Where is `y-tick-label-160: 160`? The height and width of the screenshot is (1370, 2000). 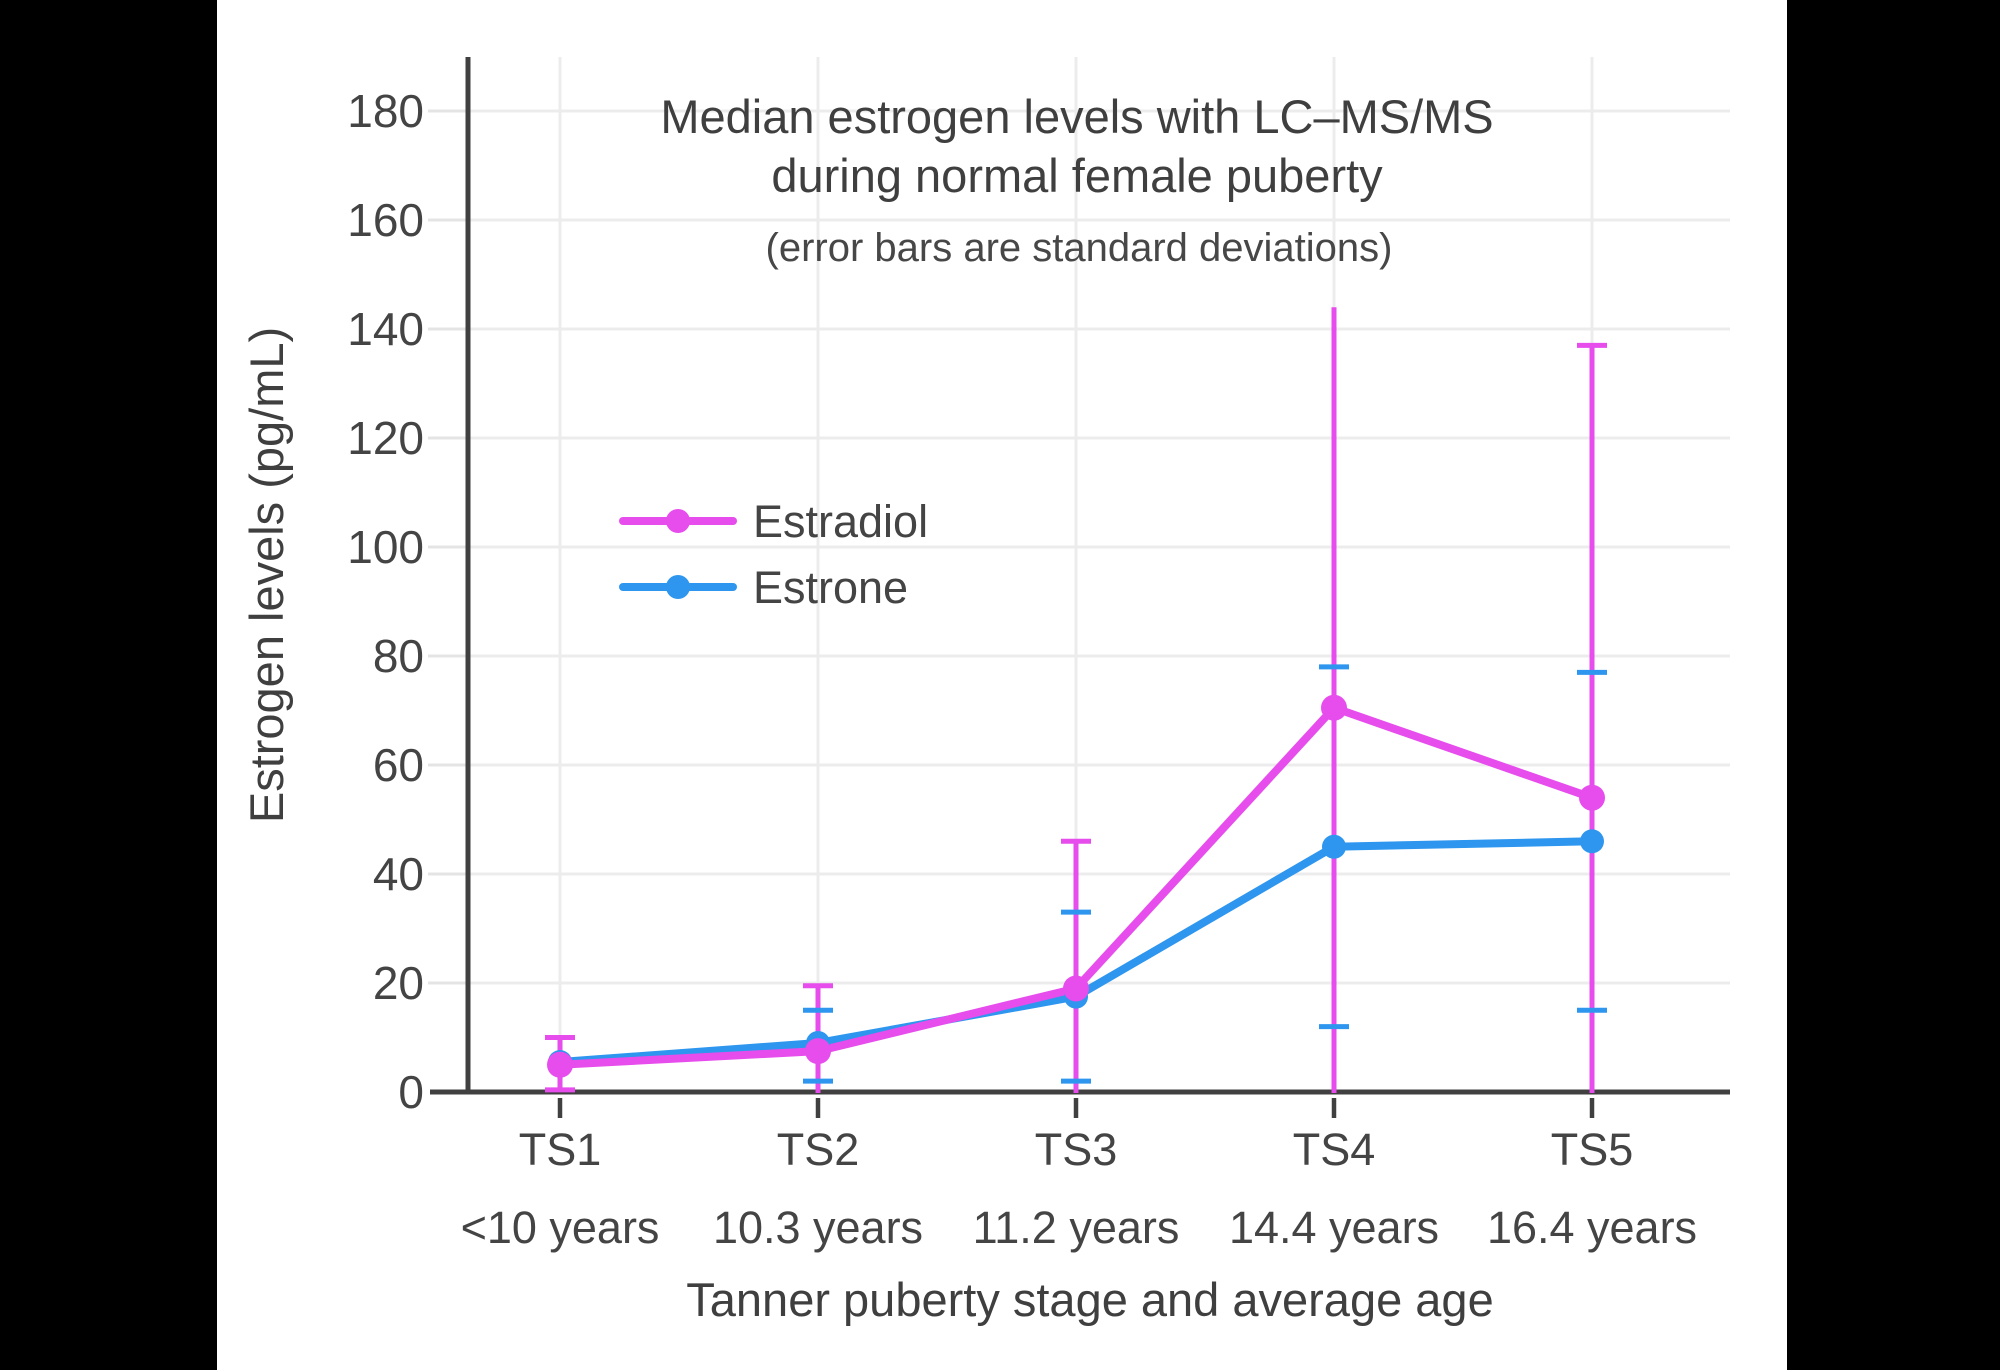
y-tick-label-160: 160 is located at coordinates (385, 220).